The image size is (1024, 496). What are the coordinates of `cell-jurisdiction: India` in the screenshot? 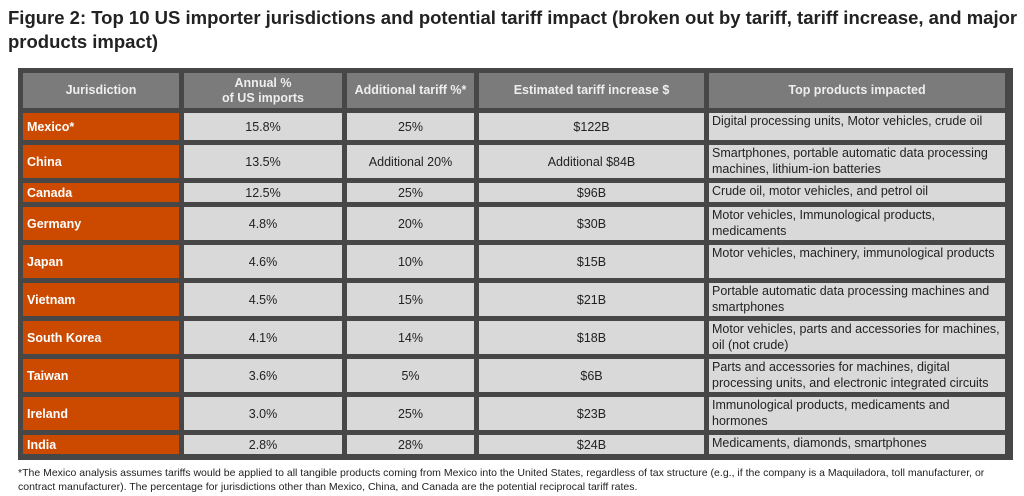 It's located at (101, 444).